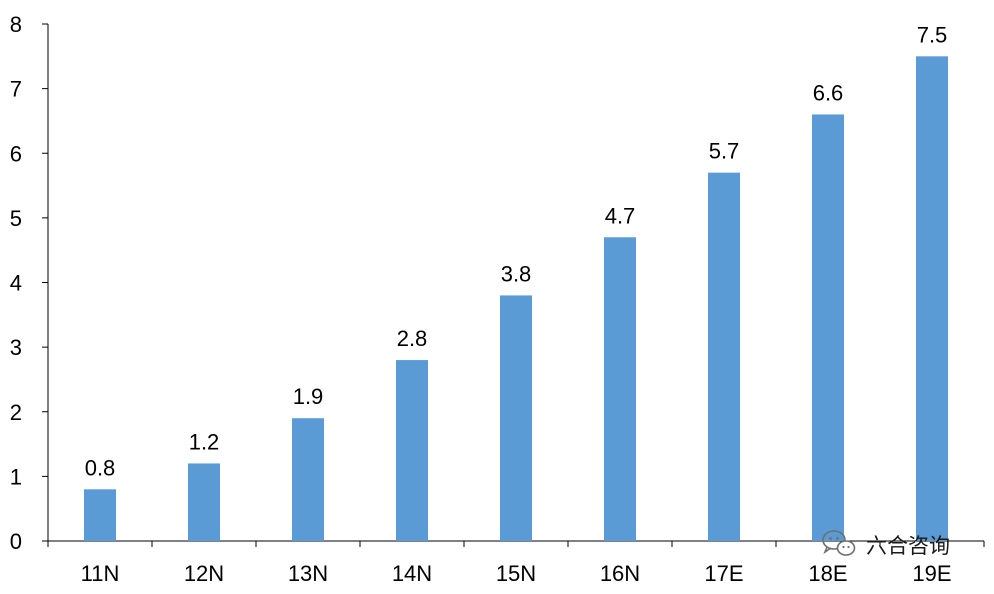 The height and width of the screenshot is (594, 994). I want to click on y-tick-label: 8, so click(16, 24).